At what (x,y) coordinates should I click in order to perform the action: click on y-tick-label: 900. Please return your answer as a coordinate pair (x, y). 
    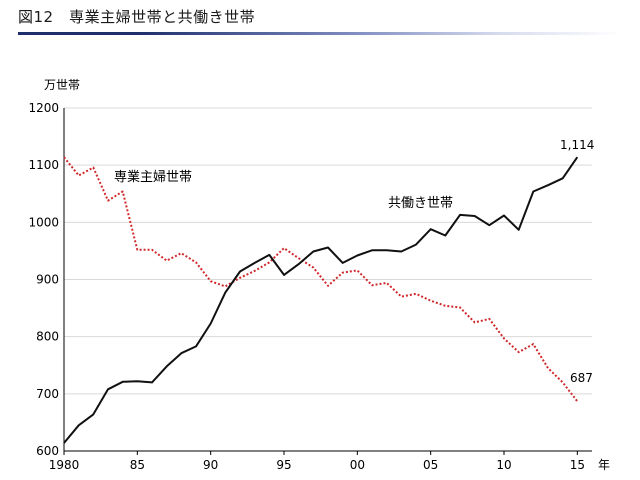
    Looking at the image, I should click on (47, 280).